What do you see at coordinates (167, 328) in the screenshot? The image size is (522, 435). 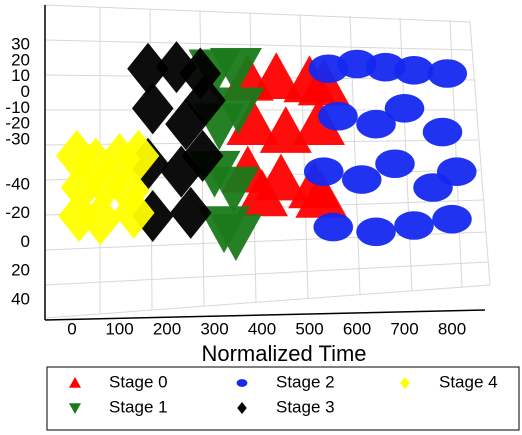 I see `x-tick-label: 200` at bounding box center [167, 328].